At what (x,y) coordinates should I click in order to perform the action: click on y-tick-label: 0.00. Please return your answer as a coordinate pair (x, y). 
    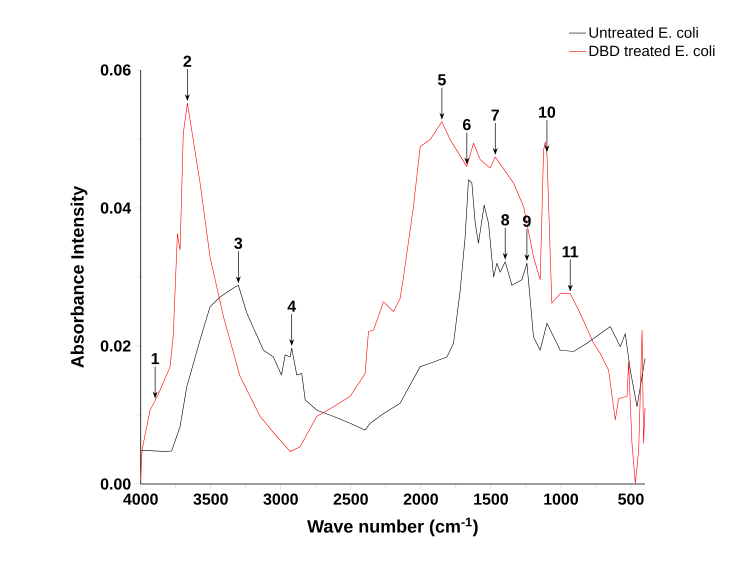
    Looking at the image, I should click on (115, 484).